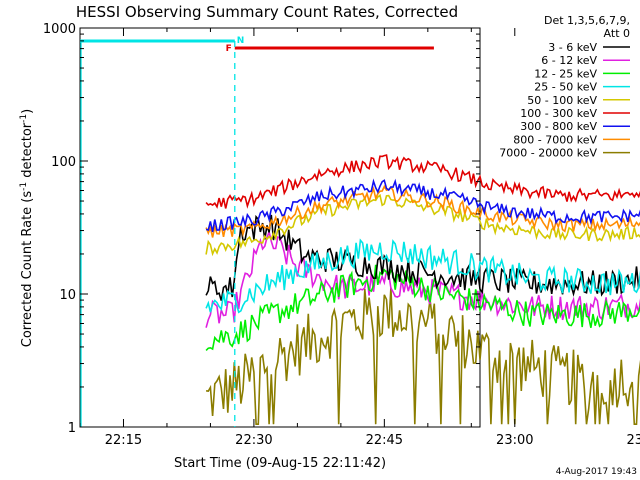  I want to click on series-25-50keV, so click(422, 276).